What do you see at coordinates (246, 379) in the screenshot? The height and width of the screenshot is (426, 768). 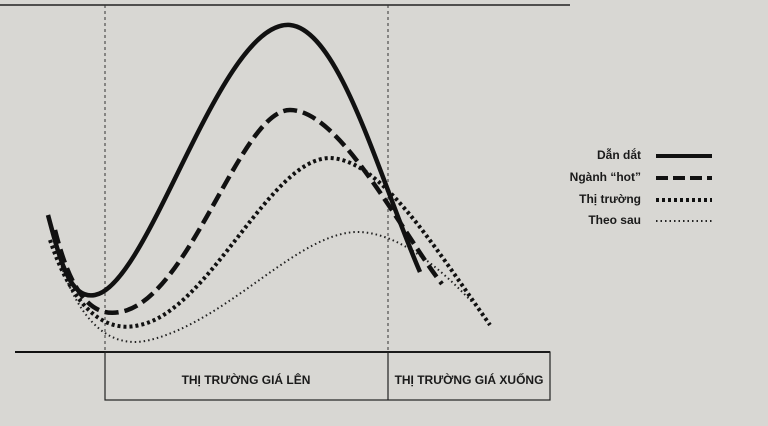 I see `phase-label: THỊ TRƯỜNG GIÁ LÊN` at bounding box center [246, 379].